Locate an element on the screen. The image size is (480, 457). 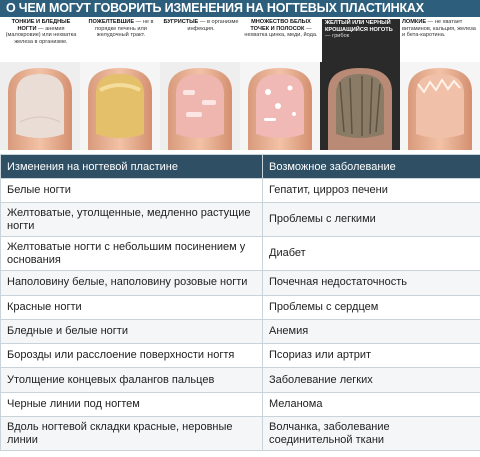
table-row: Белые ногти Гепатит, цирроз печени is located at coordinates (240, 190).